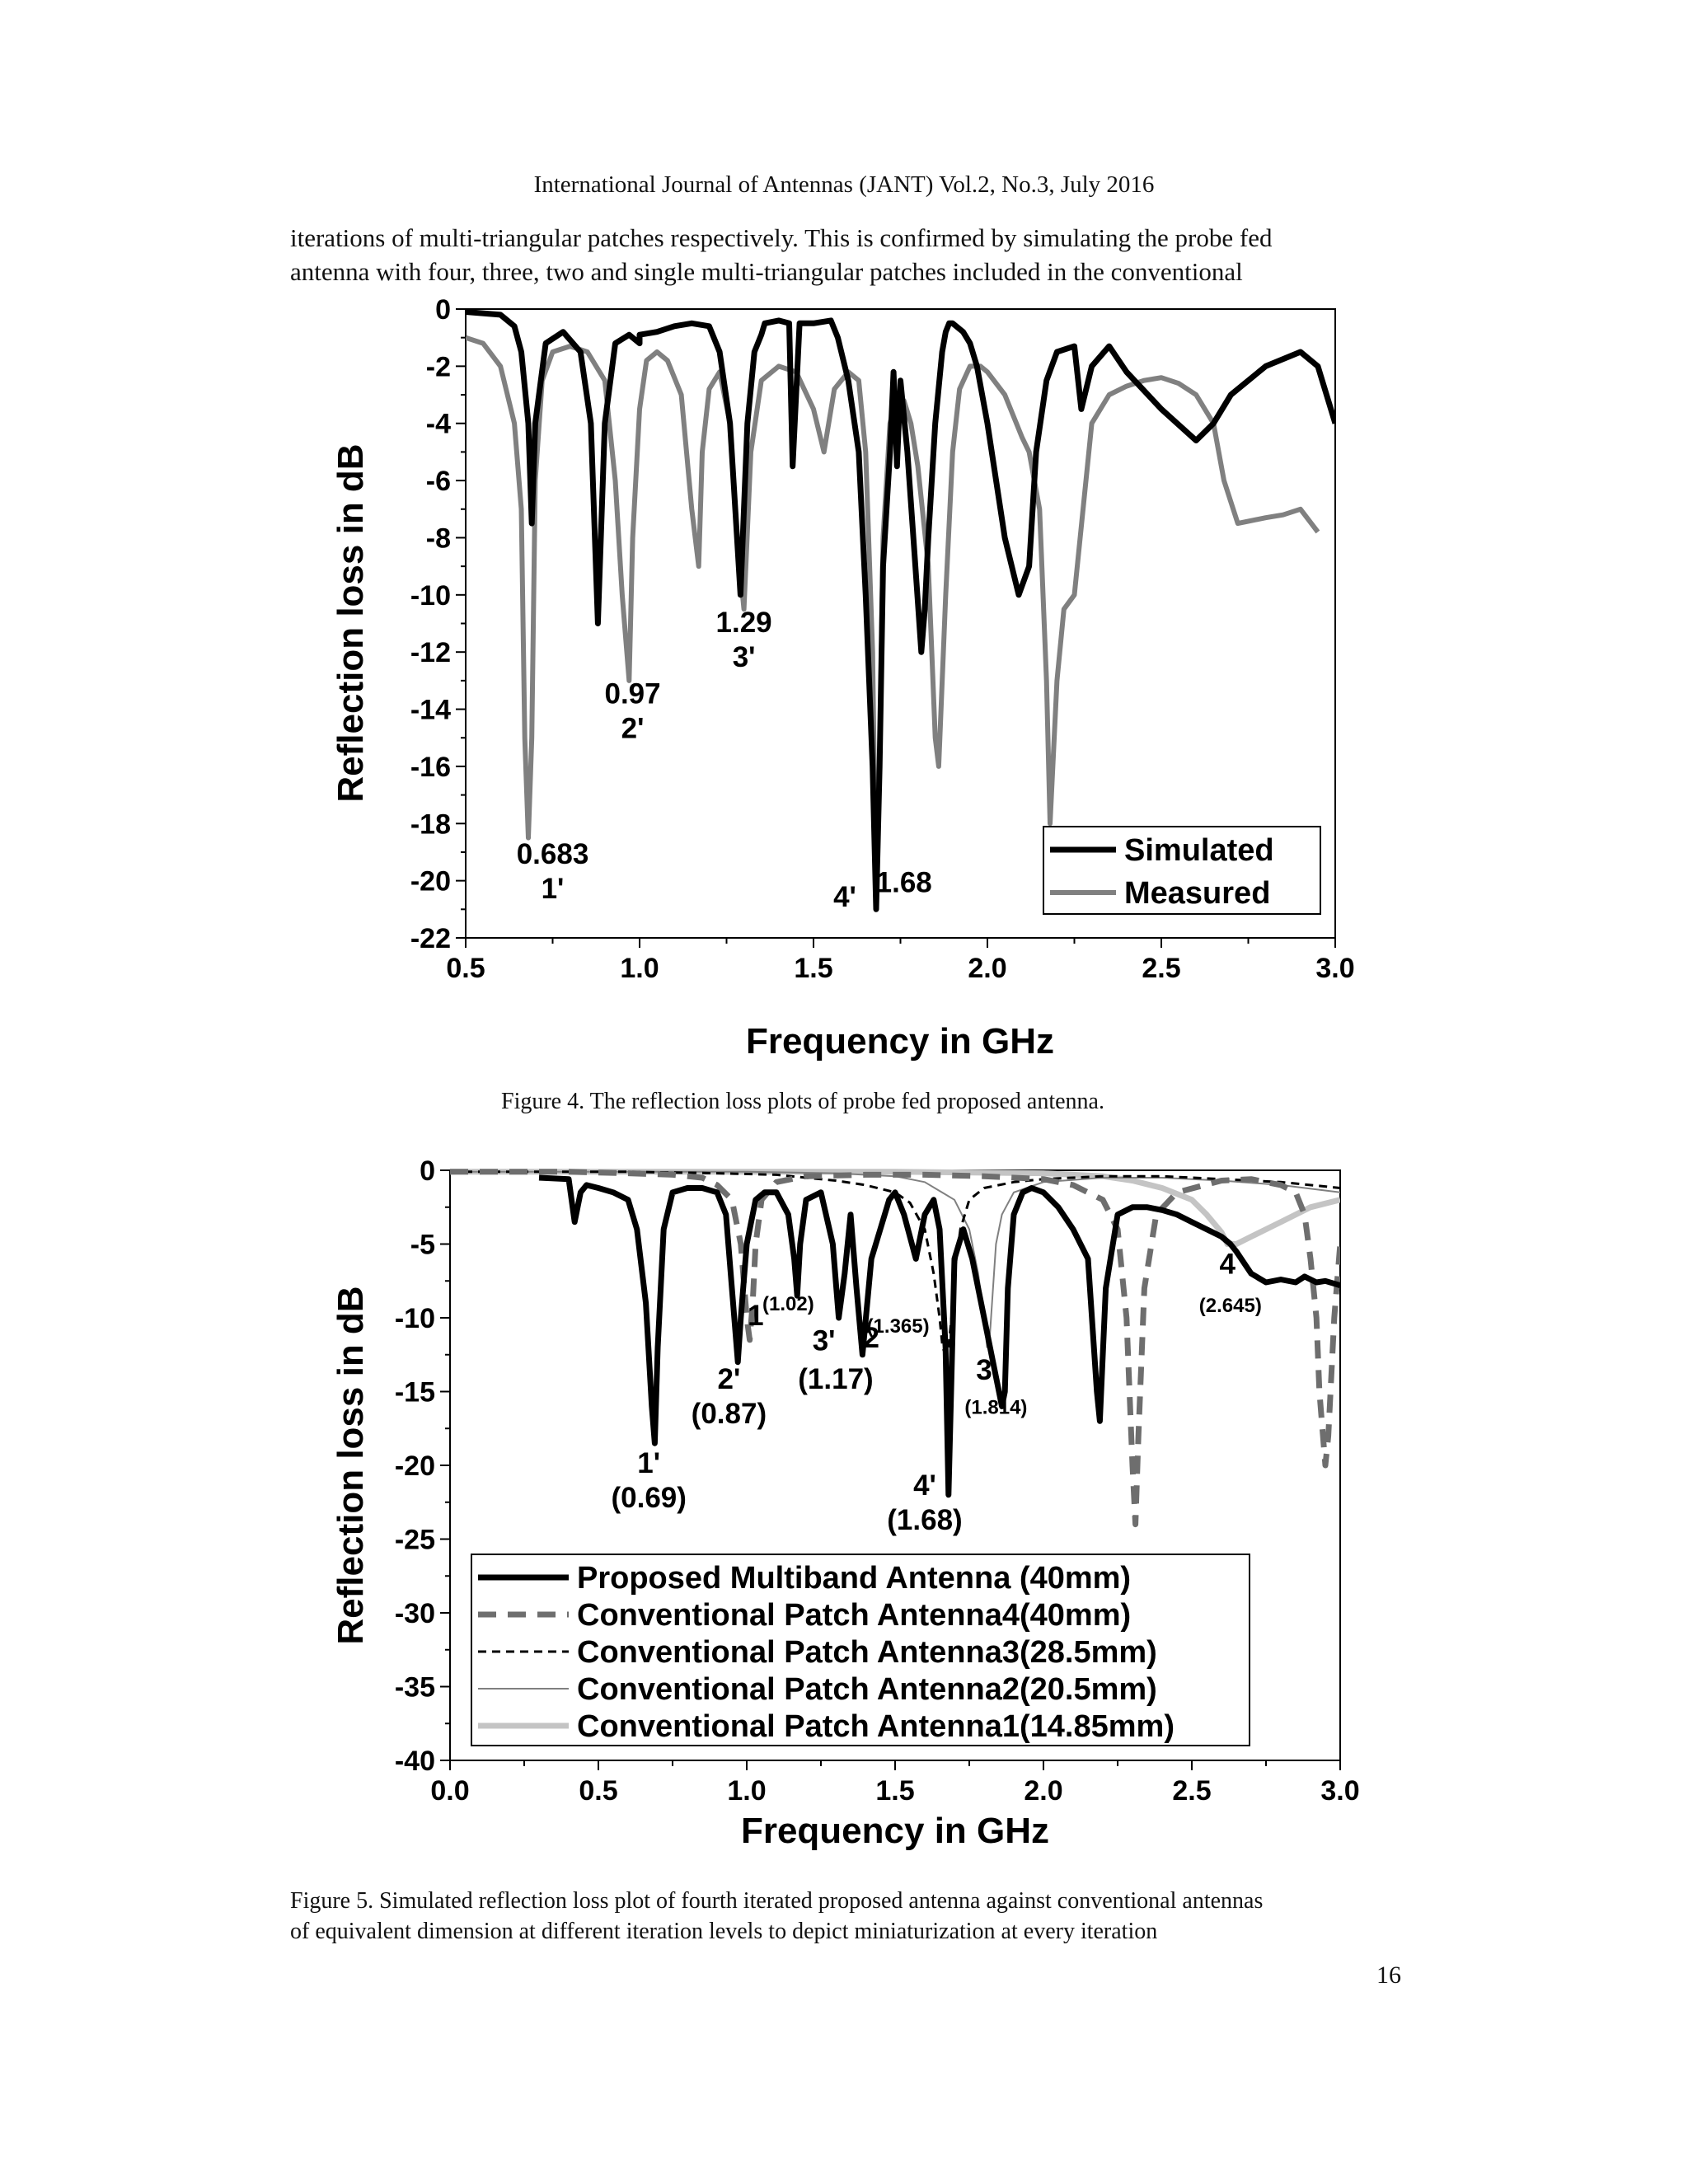 The width and height of the screenshot is (1688, 2184). What do you see at coordinates (430, 652) in the screenshot?
I see `y-tick-label: -12` at bounding box center [430, 652].